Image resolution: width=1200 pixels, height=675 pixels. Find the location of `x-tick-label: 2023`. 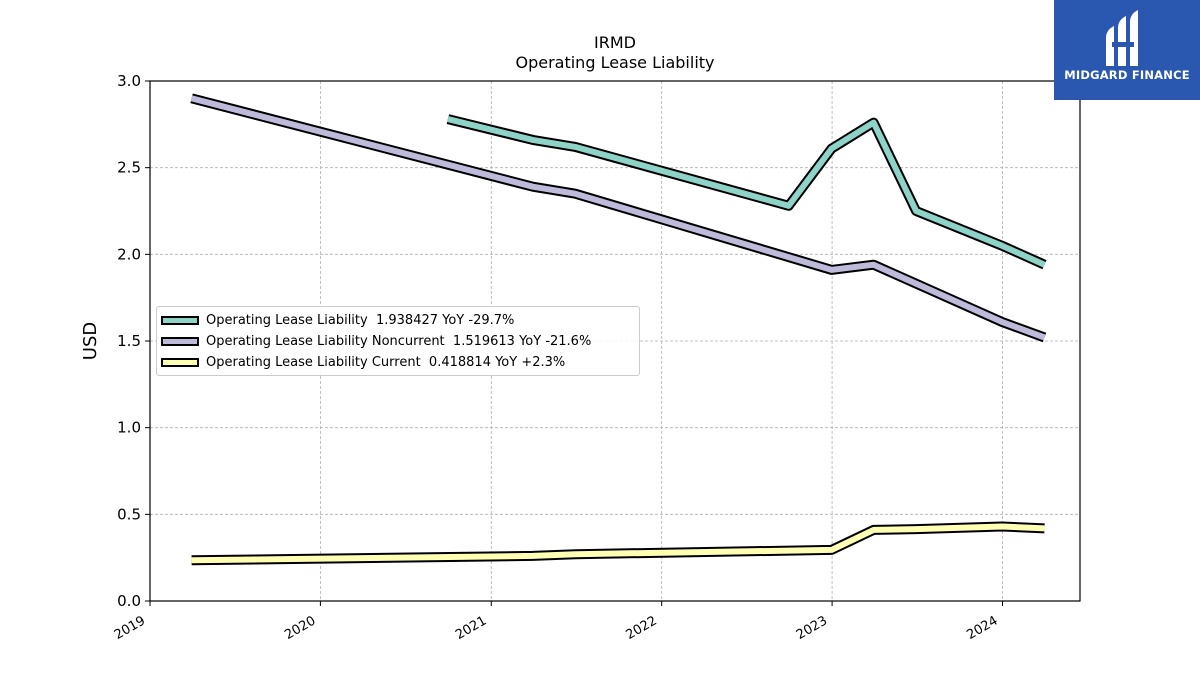

x-tick-label: 2023 is located at coordinates (812, 628).